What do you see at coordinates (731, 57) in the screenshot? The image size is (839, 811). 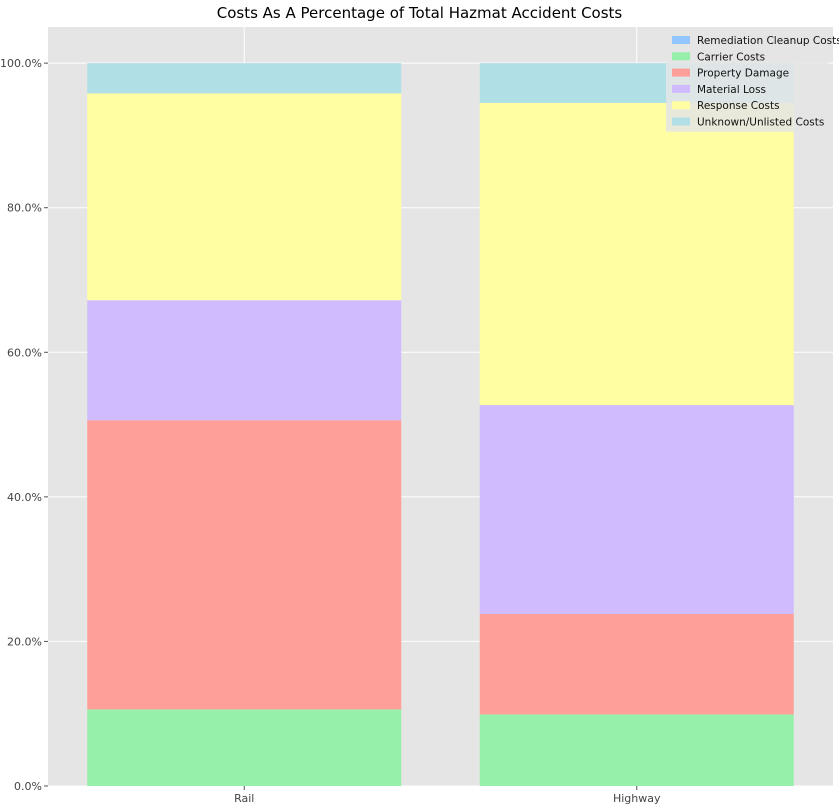 I see `legend-label: Carrier Costs` at bounding box center [731, 57].